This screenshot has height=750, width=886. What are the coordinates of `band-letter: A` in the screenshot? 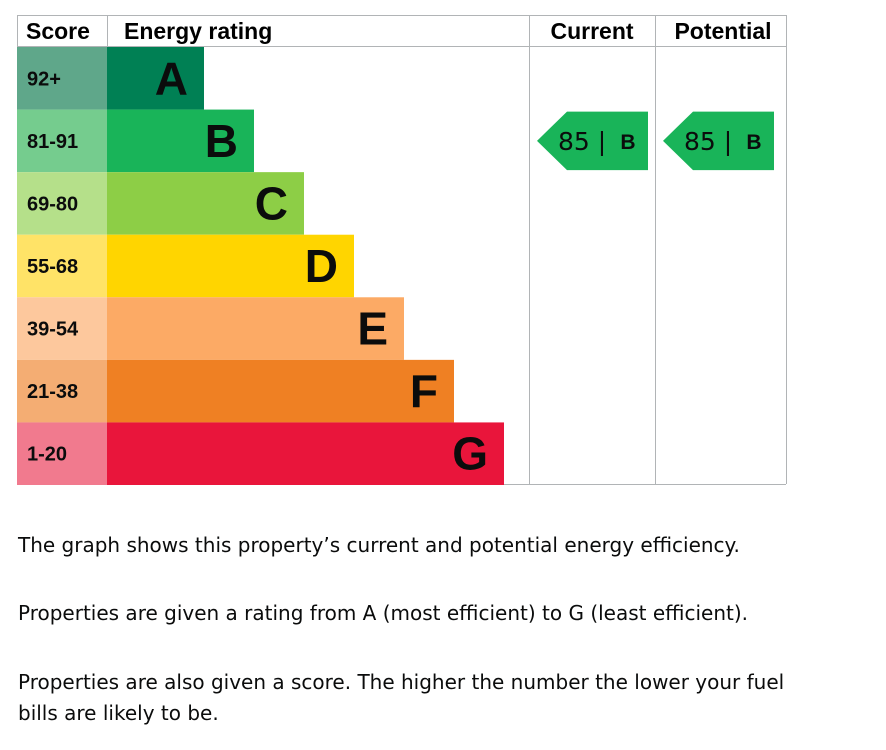 It's located at (171, 78).